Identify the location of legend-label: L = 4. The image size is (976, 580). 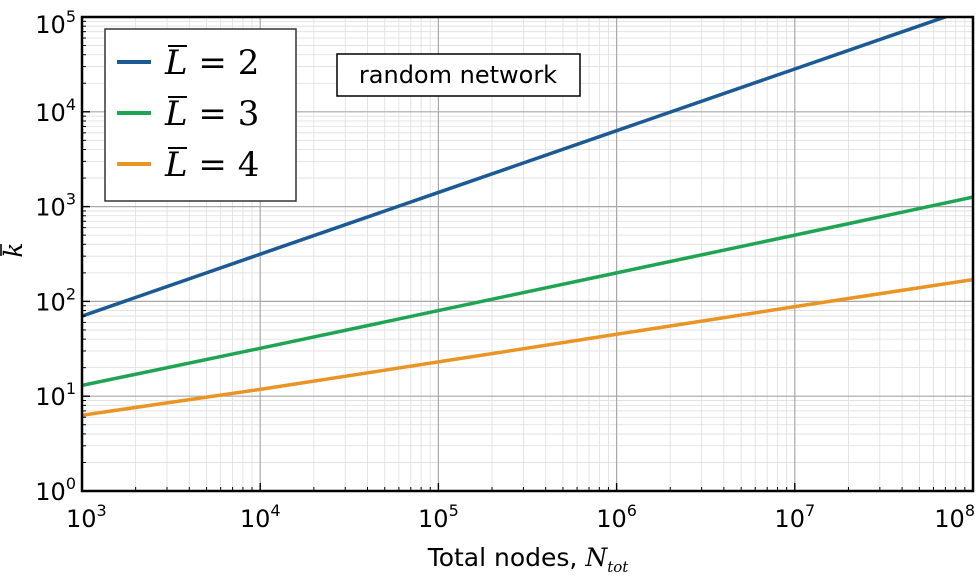
(211, 165).